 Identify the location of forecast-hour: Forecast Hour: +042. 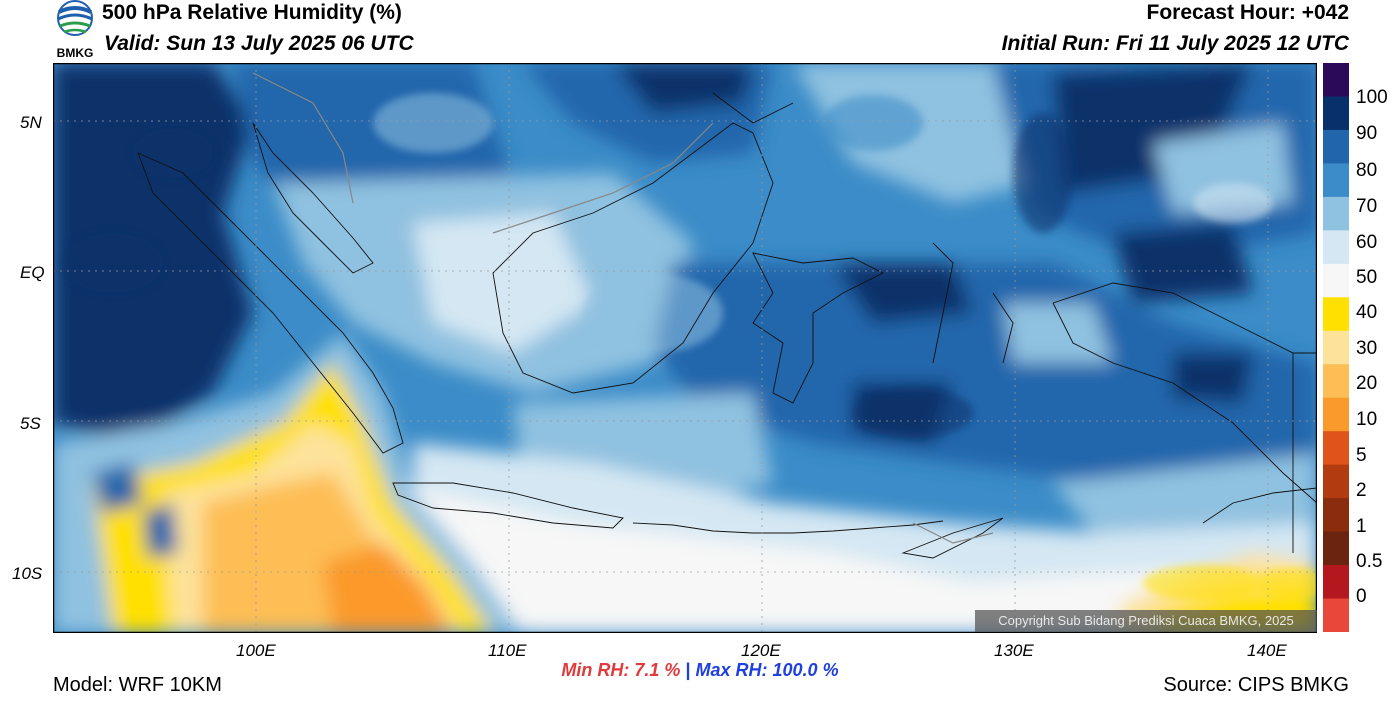
(1248, 12).